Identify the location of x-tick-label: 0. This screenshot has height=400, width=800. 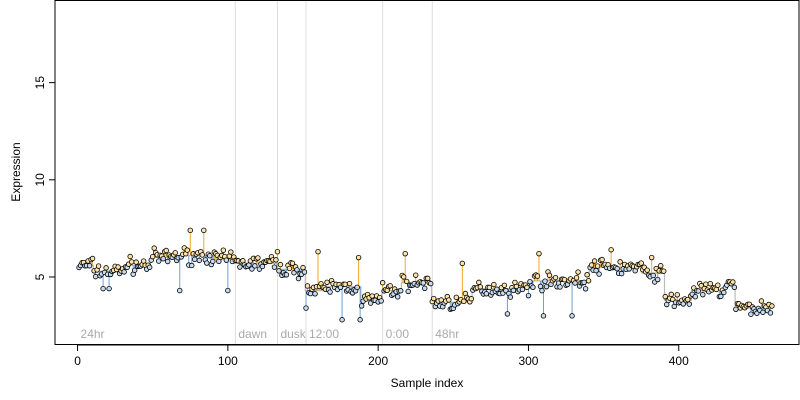
(77, 361).